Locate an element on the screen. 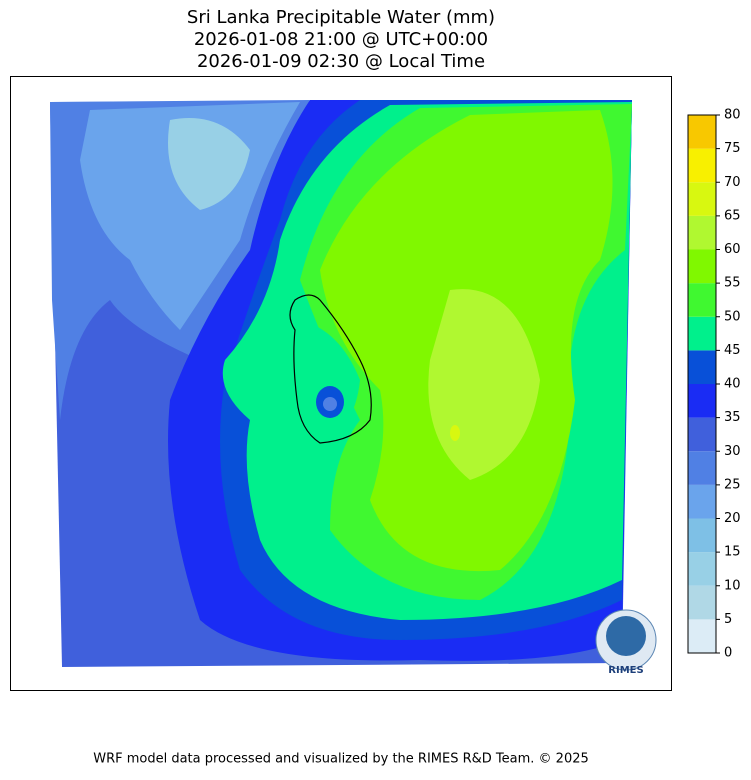 Image resolution: width=751 pixels, height=780 pixels. colorbar-tick-label: 20 is located at coordinates (732, 518).